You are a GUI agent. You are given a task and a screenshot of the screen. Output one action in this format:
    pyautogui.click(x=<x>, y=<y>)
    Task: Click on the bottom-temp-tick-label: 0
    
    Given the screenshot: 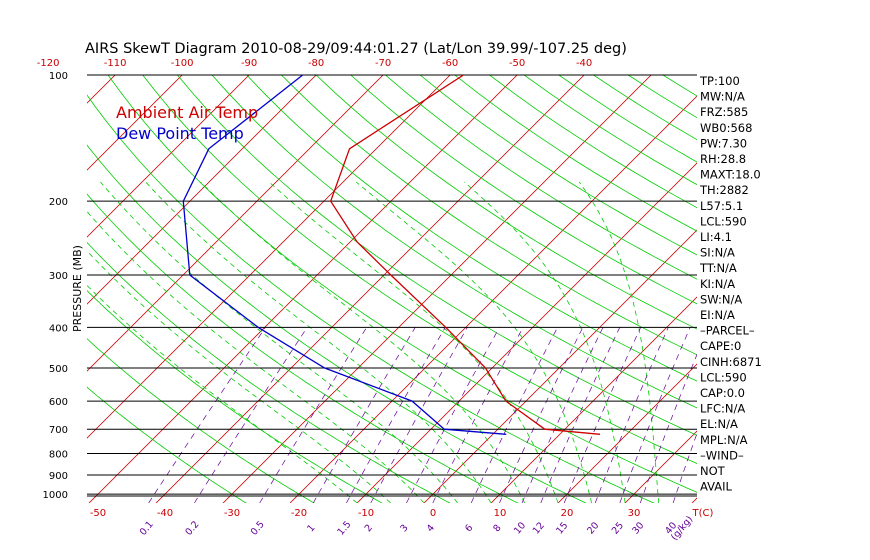 What is the action you would take?
    pyautogui.click(x=433, y=513)
    